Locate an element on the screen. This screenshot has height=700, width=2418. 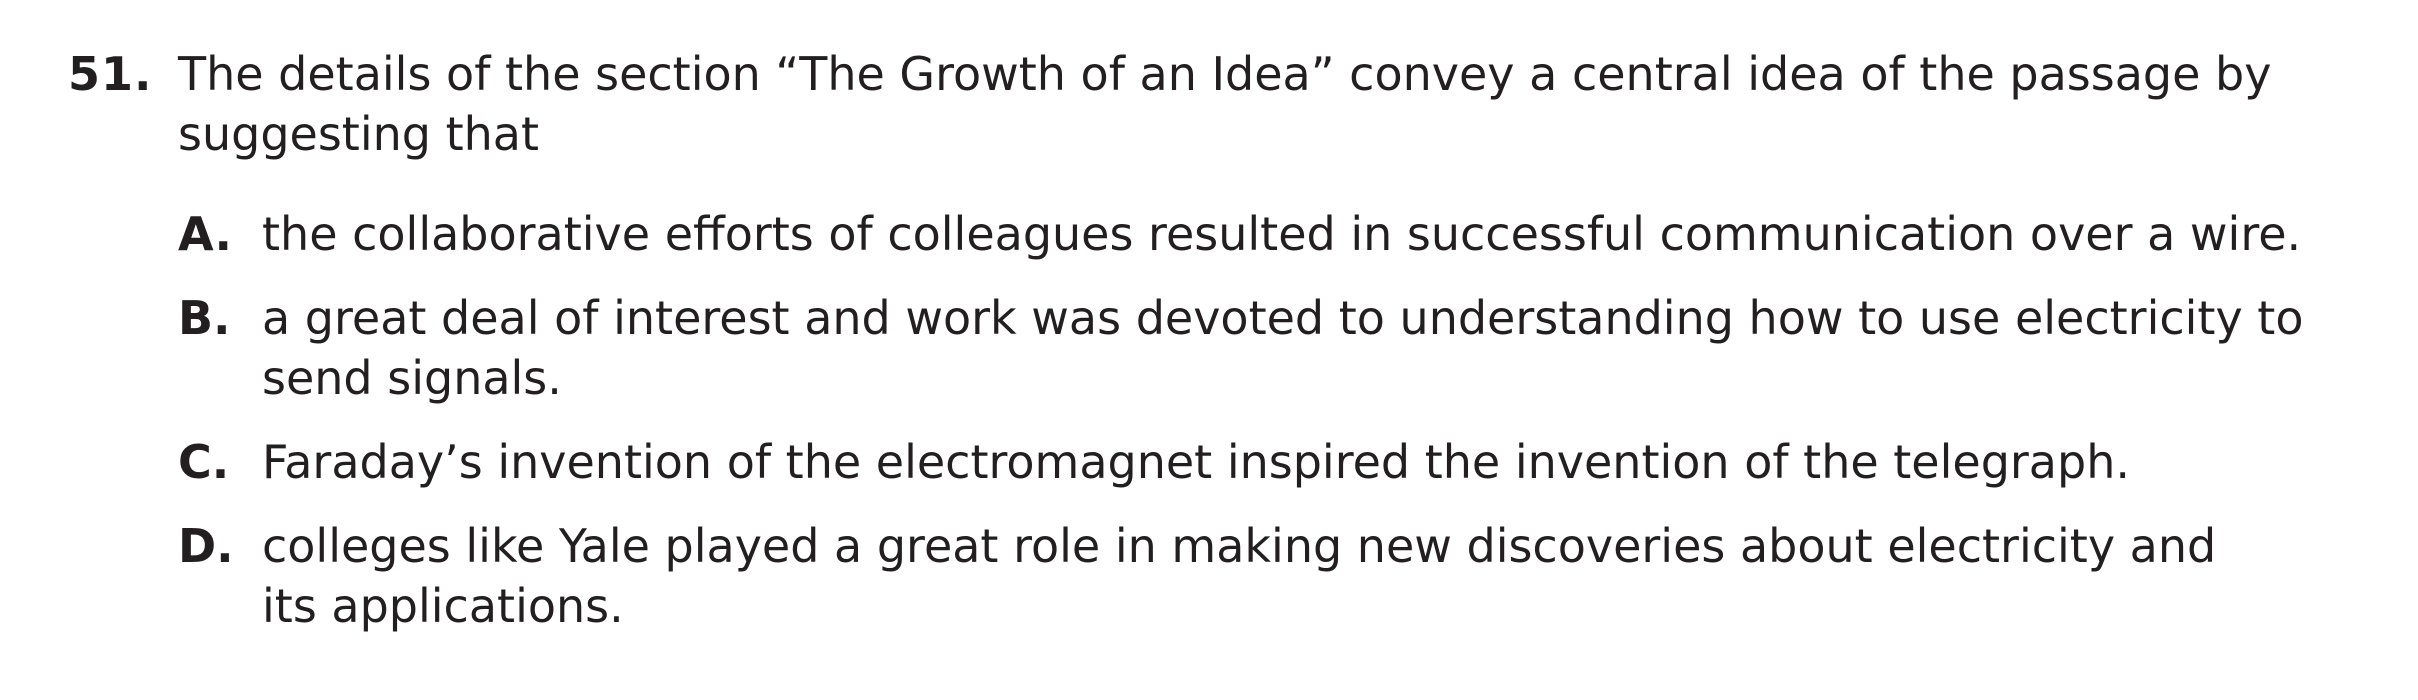
question-number: 51. is located at coordinates (110, 74).